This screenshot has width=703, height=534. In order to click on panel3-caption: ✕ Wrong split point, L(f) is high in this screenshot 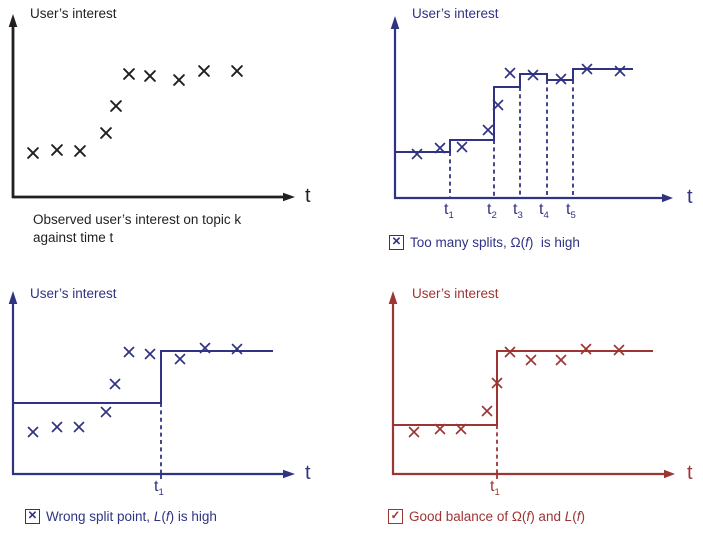, I will do `click(121, 517)`.